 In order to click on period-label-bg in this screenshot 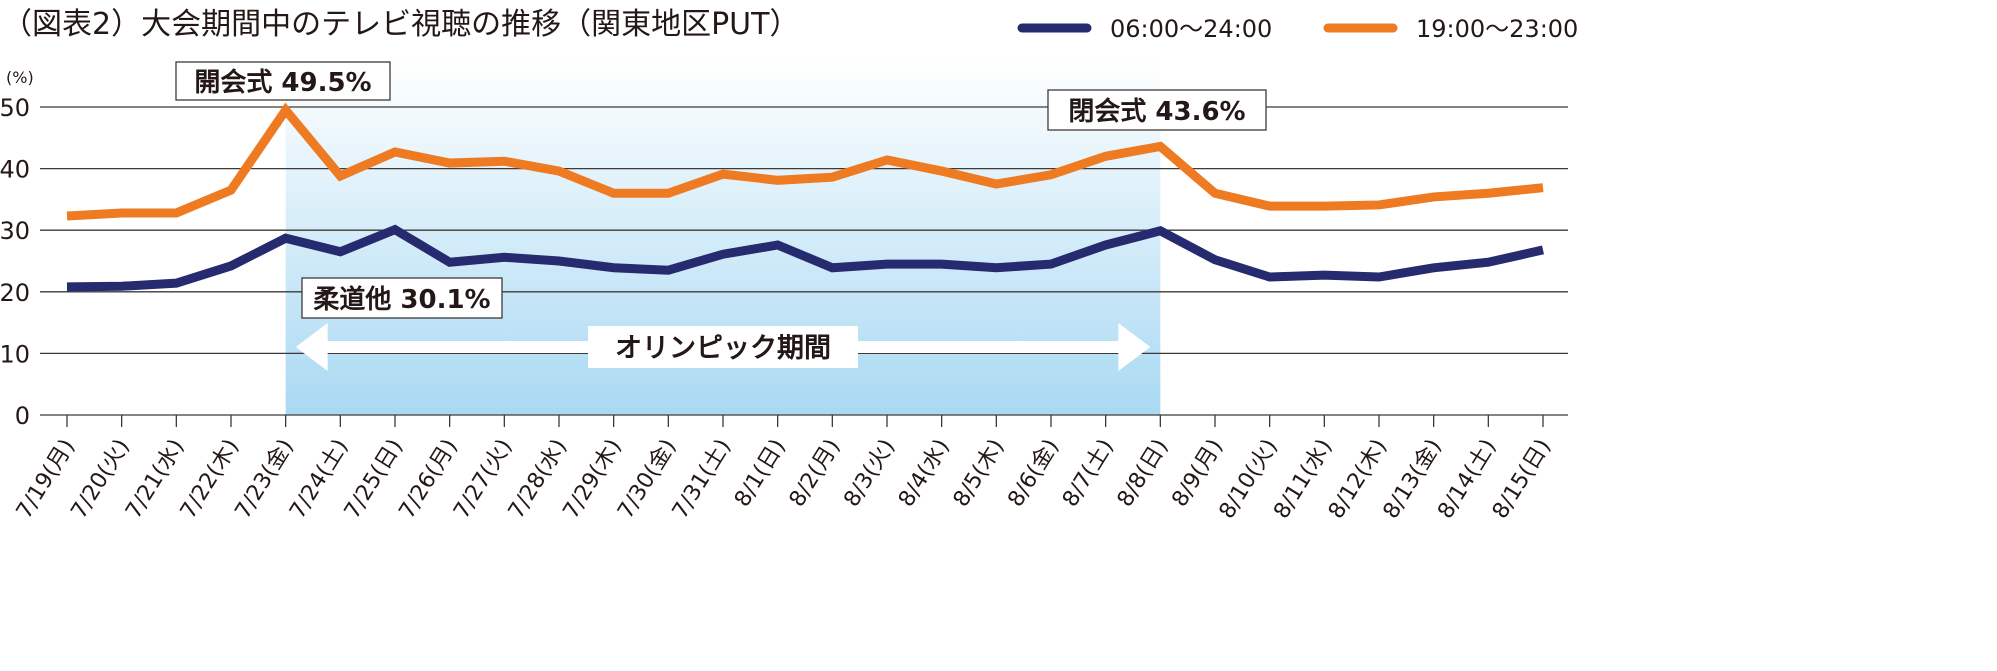, I will do `click(723, 347)`.